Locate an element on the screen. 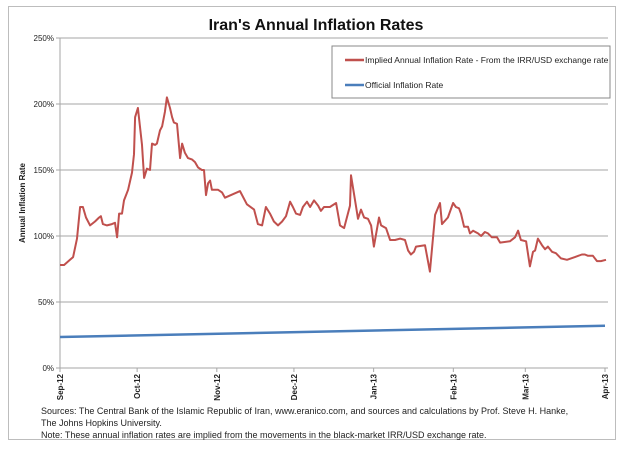  official-inflation-line is located at coordinates (332, 331).